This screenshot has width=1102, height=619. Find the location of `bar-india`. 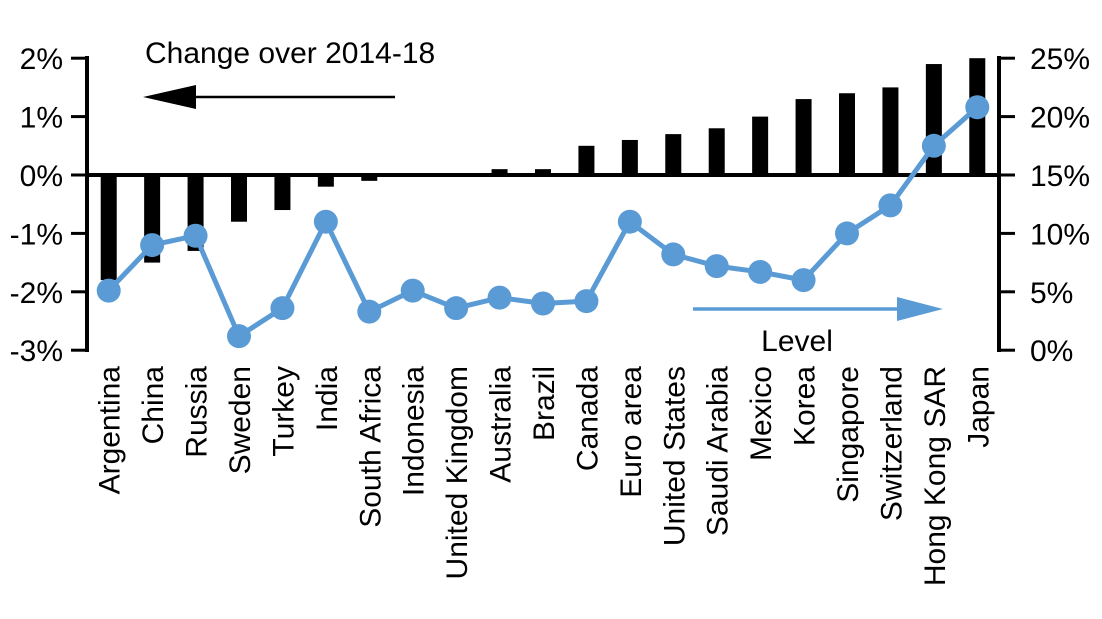

bar-india is located at coordinates (325, 181).